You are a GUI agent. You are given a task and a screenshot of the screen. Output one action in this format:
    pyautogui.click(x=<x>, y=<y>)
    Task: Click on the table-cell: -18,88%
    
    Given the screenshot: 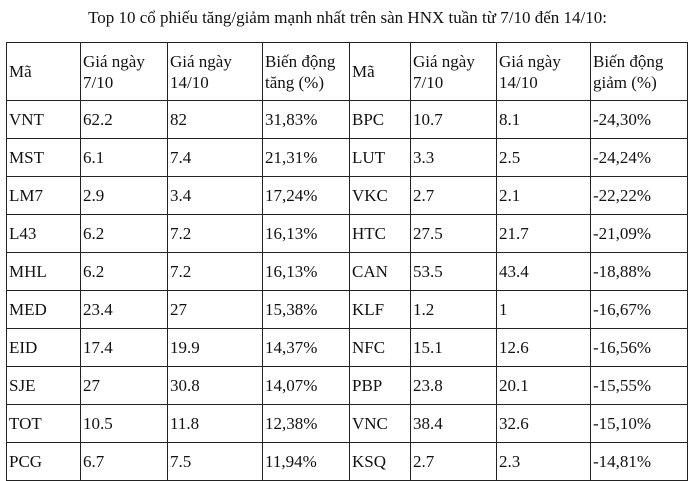 What is the action you would take?
    pyautogui.click(x=639, y=271)
    